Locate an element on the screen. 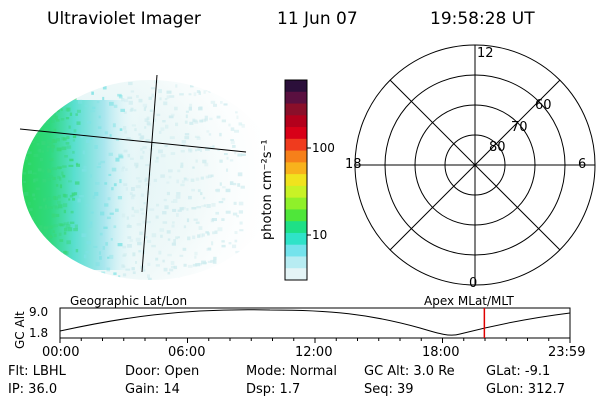 This screenshot has width=600, height=400. geographic-title: Geographic Lat/Lon is located at coordinates (129, 301).